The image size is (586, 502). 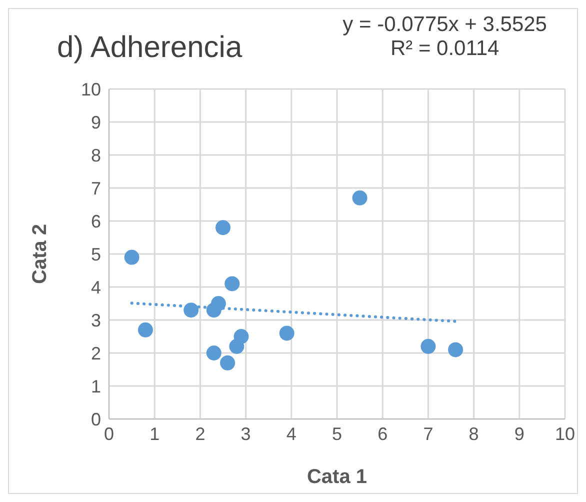 I want to click on y-tick-label: 2, so click(x=95, y=353).